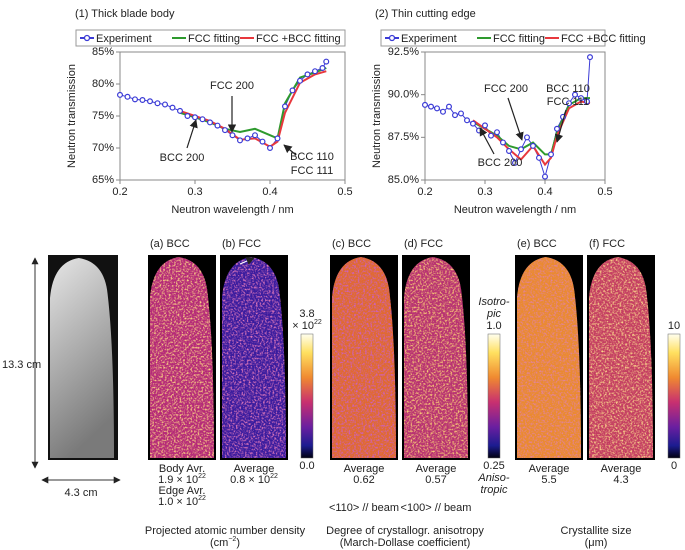  I want to click on x-axis-label: Neutron wavelength / nm, so click(515, 210).